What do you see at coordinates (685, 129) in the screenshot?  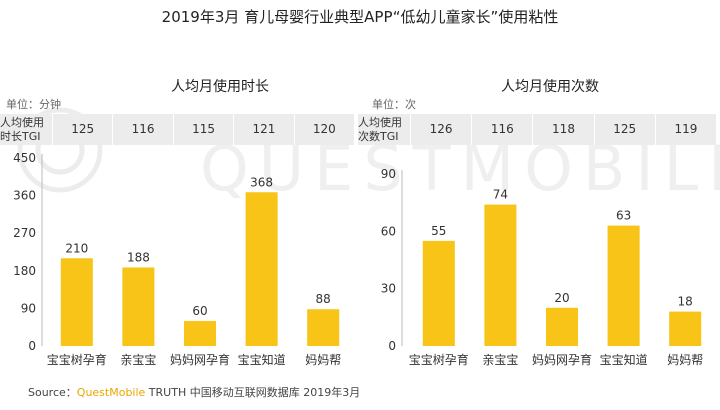 I see `right-tgi-cell: 119` at bounding box center [685, 129].